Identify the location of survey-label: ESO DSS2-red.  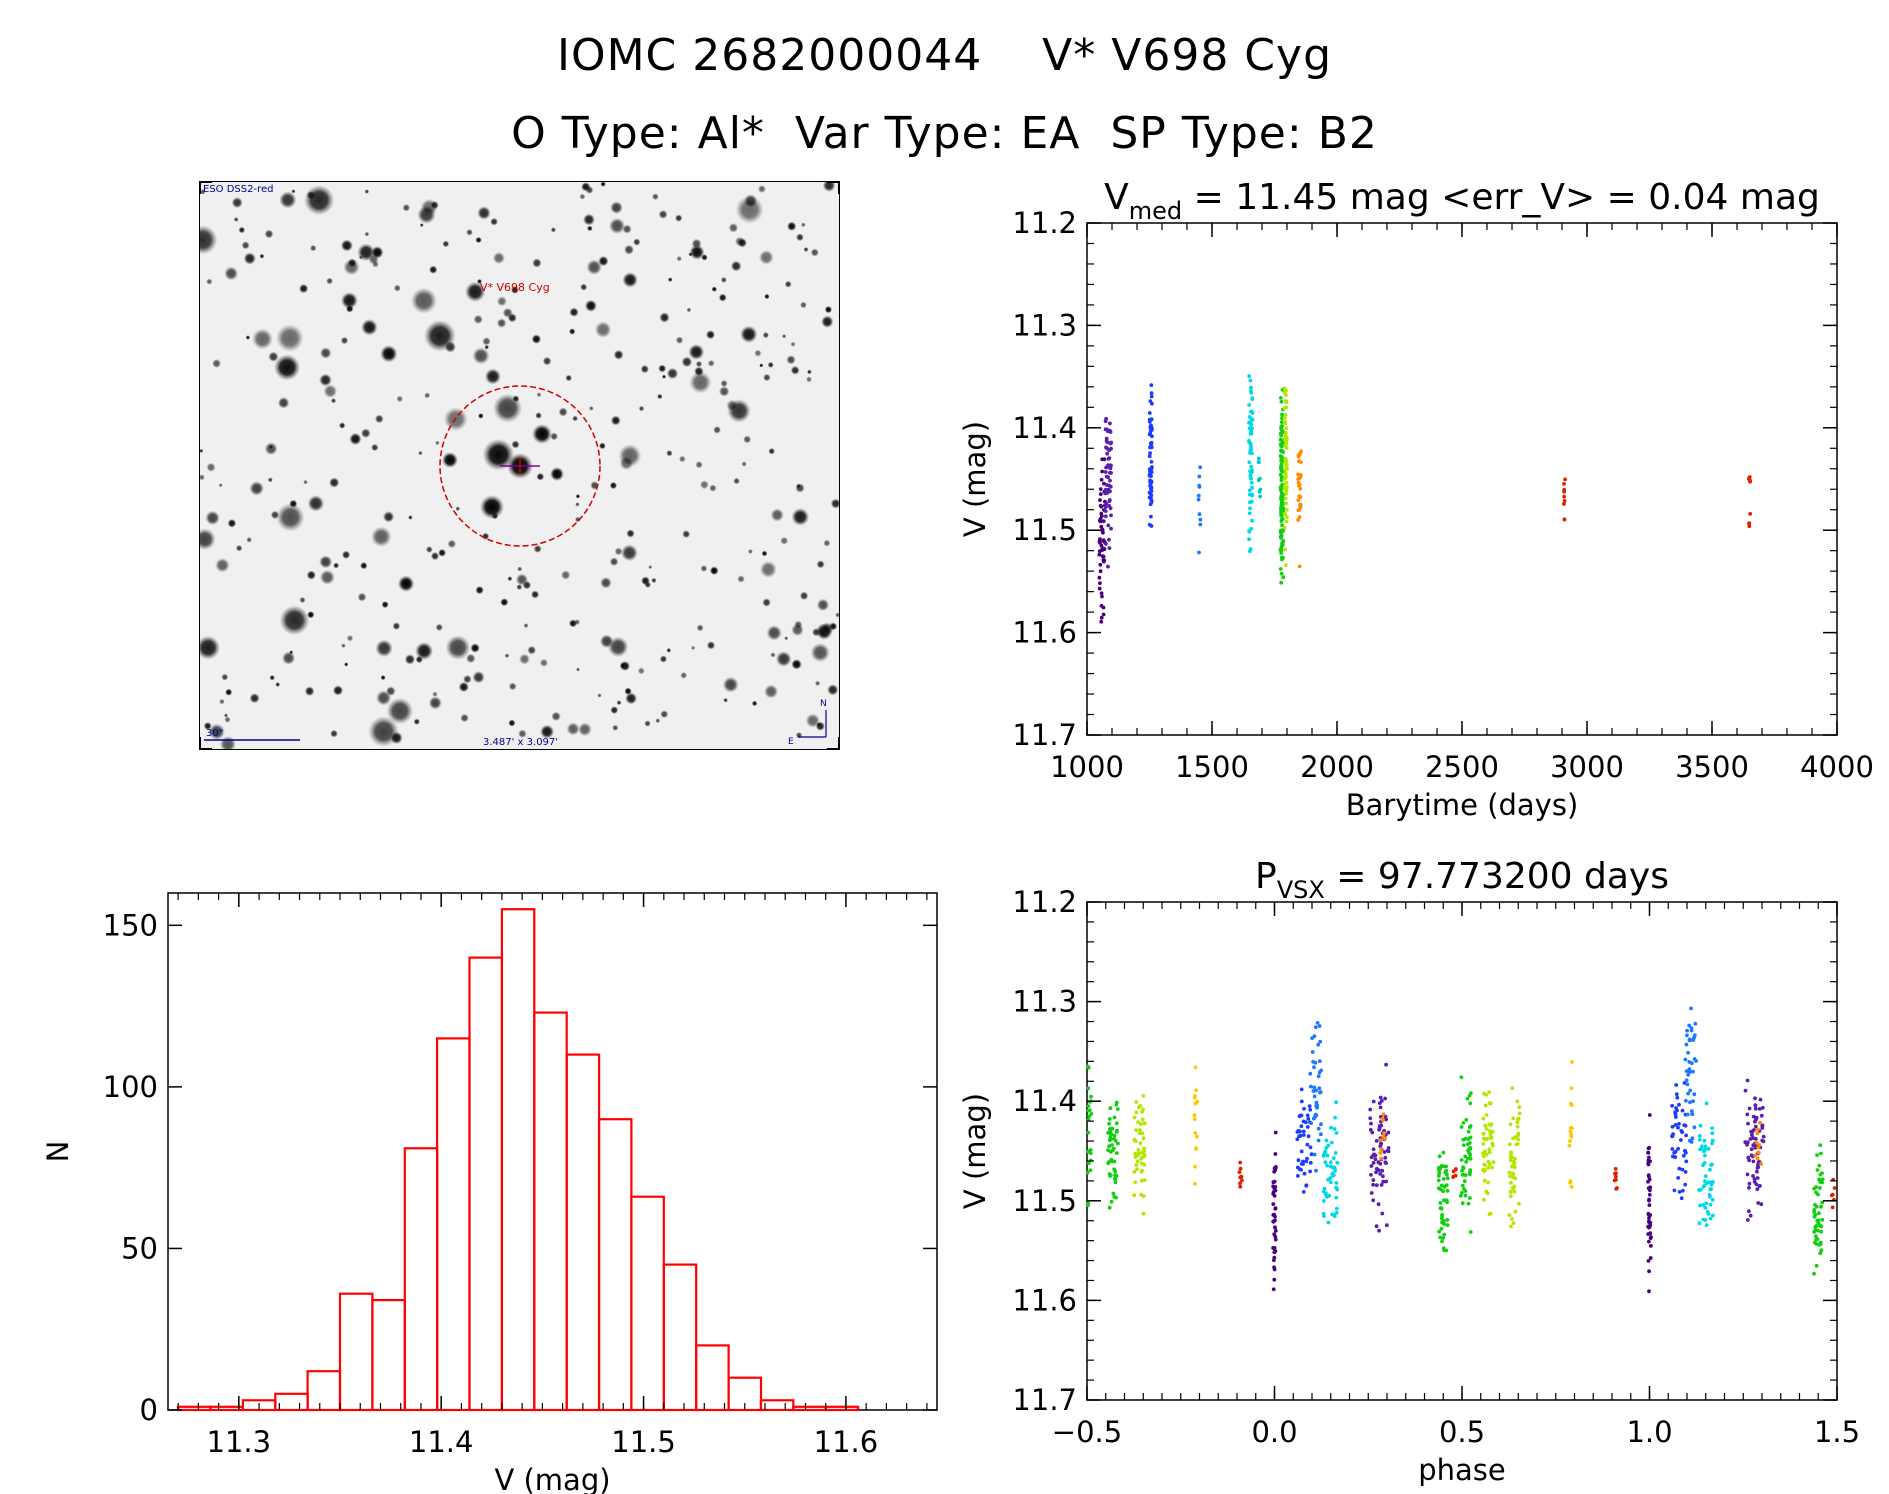
(238, 189).